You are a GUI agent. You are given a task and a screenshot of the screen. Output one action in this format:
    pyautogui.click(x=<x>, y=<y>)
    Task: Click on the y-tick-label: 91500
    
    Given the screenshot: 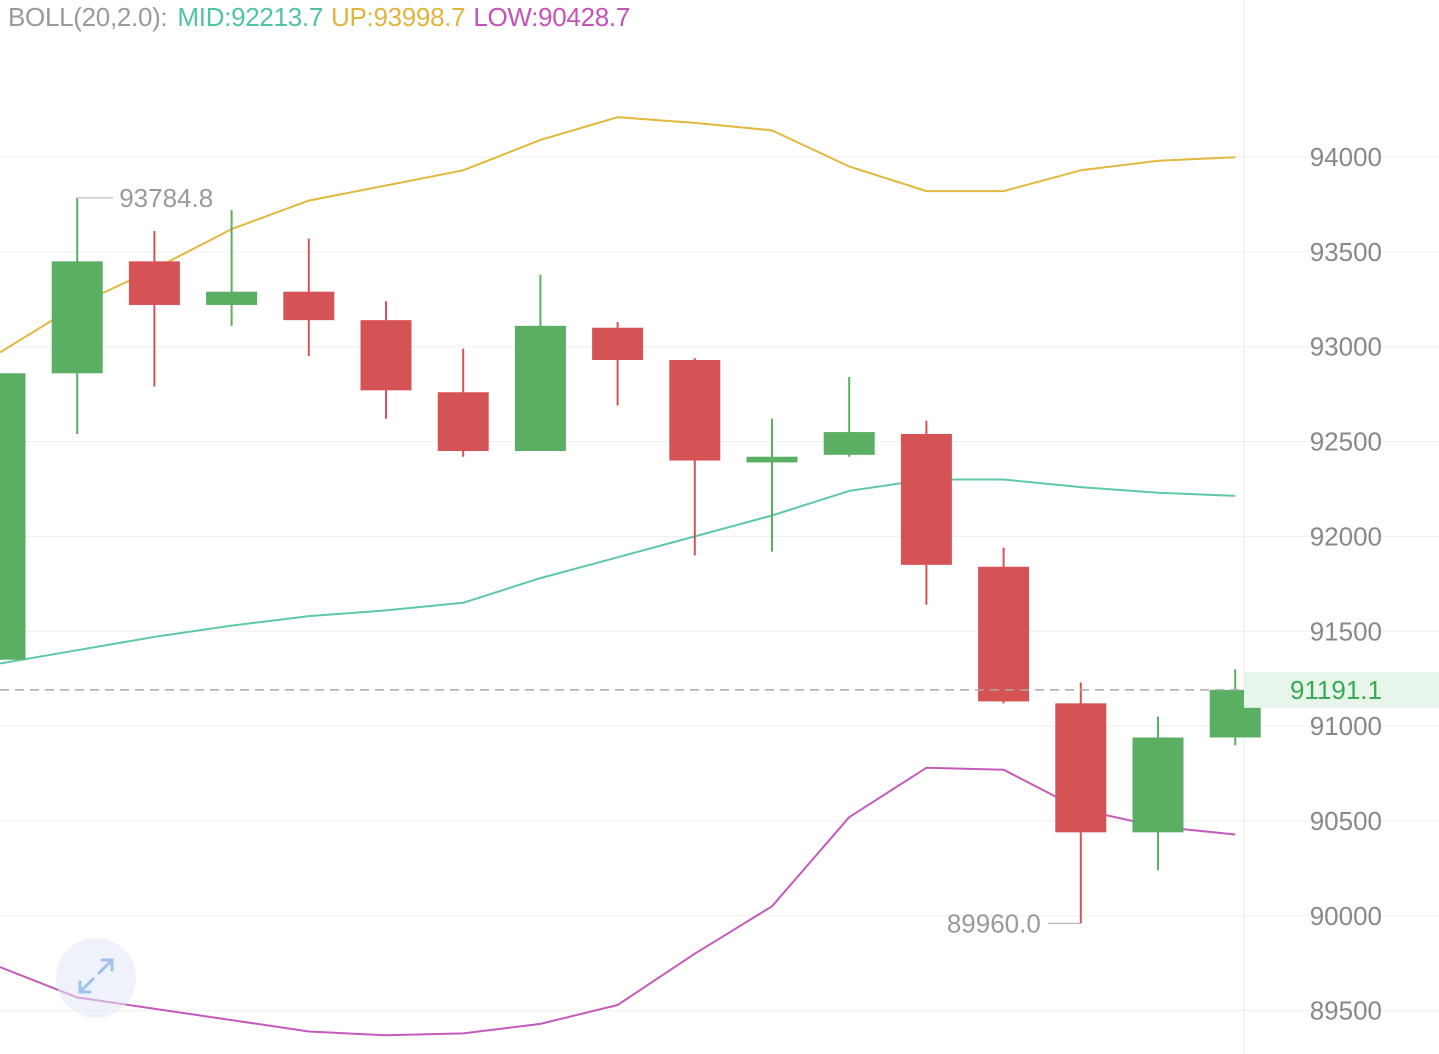 What is the action you would take?
    pyautogui.click(x=1346, y=631)
    